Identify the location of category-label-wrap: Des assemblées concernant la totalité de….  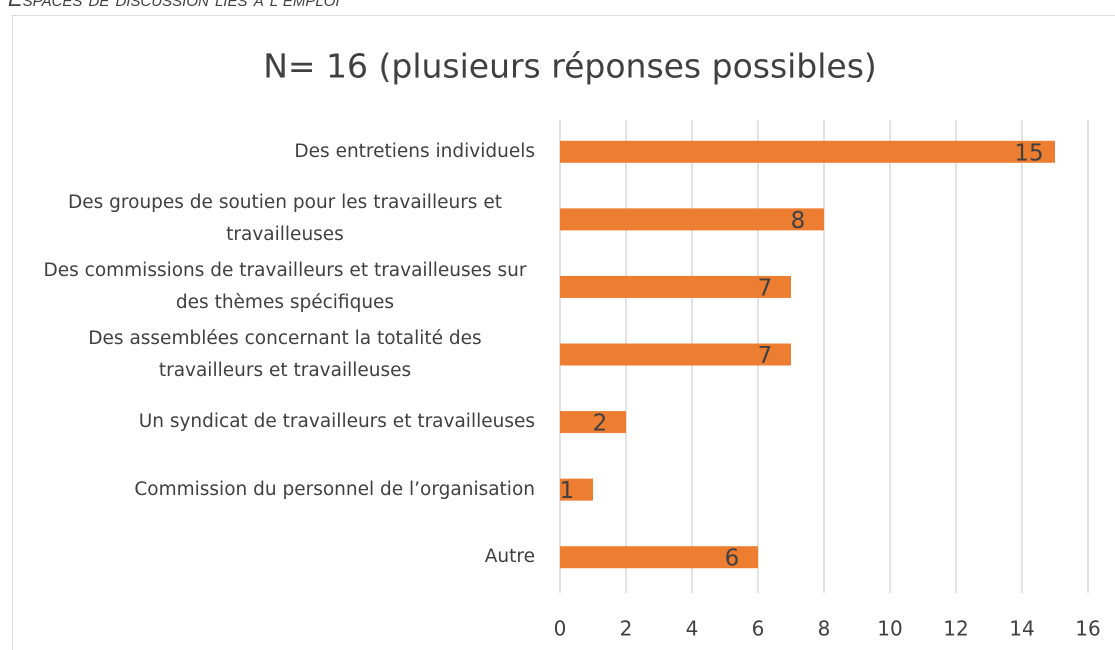
(277, 355).